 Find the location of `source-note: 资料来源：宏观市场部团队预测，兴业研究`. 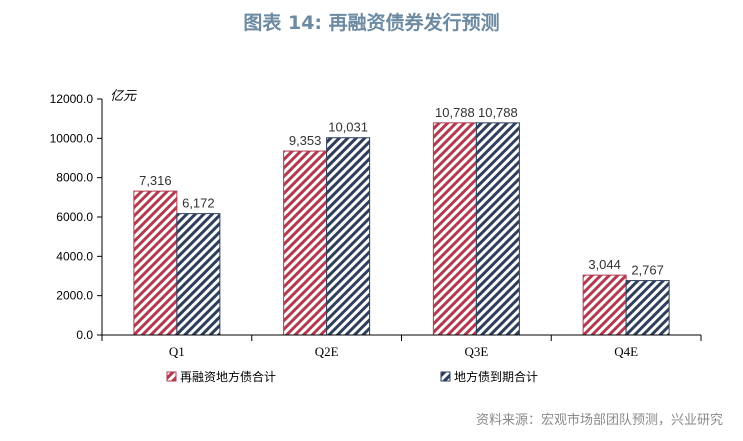

source-note: 资料来源：宏观市场部团队预测，兴业研究 is located at coordinates (599, 420).